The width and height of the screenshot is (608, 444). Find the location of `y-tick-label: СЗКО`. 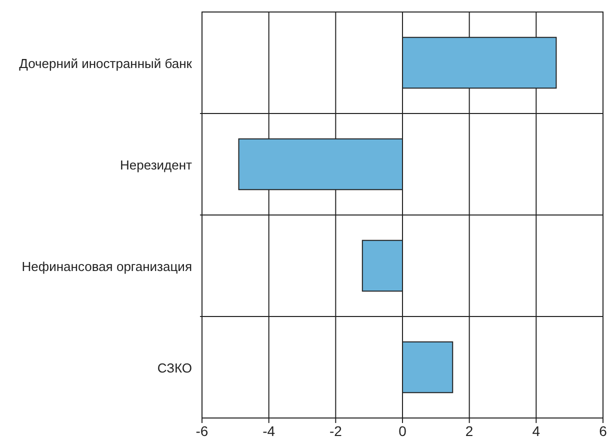

y-tick-label: СЗКО is located at coordinates (174, 368).